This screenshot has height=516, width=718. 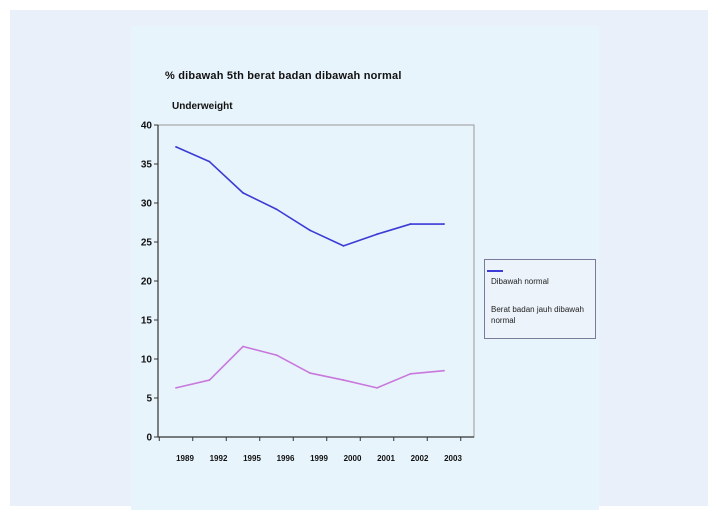 I want to click on y-tick-label: 10, so click(x=147, y=360).